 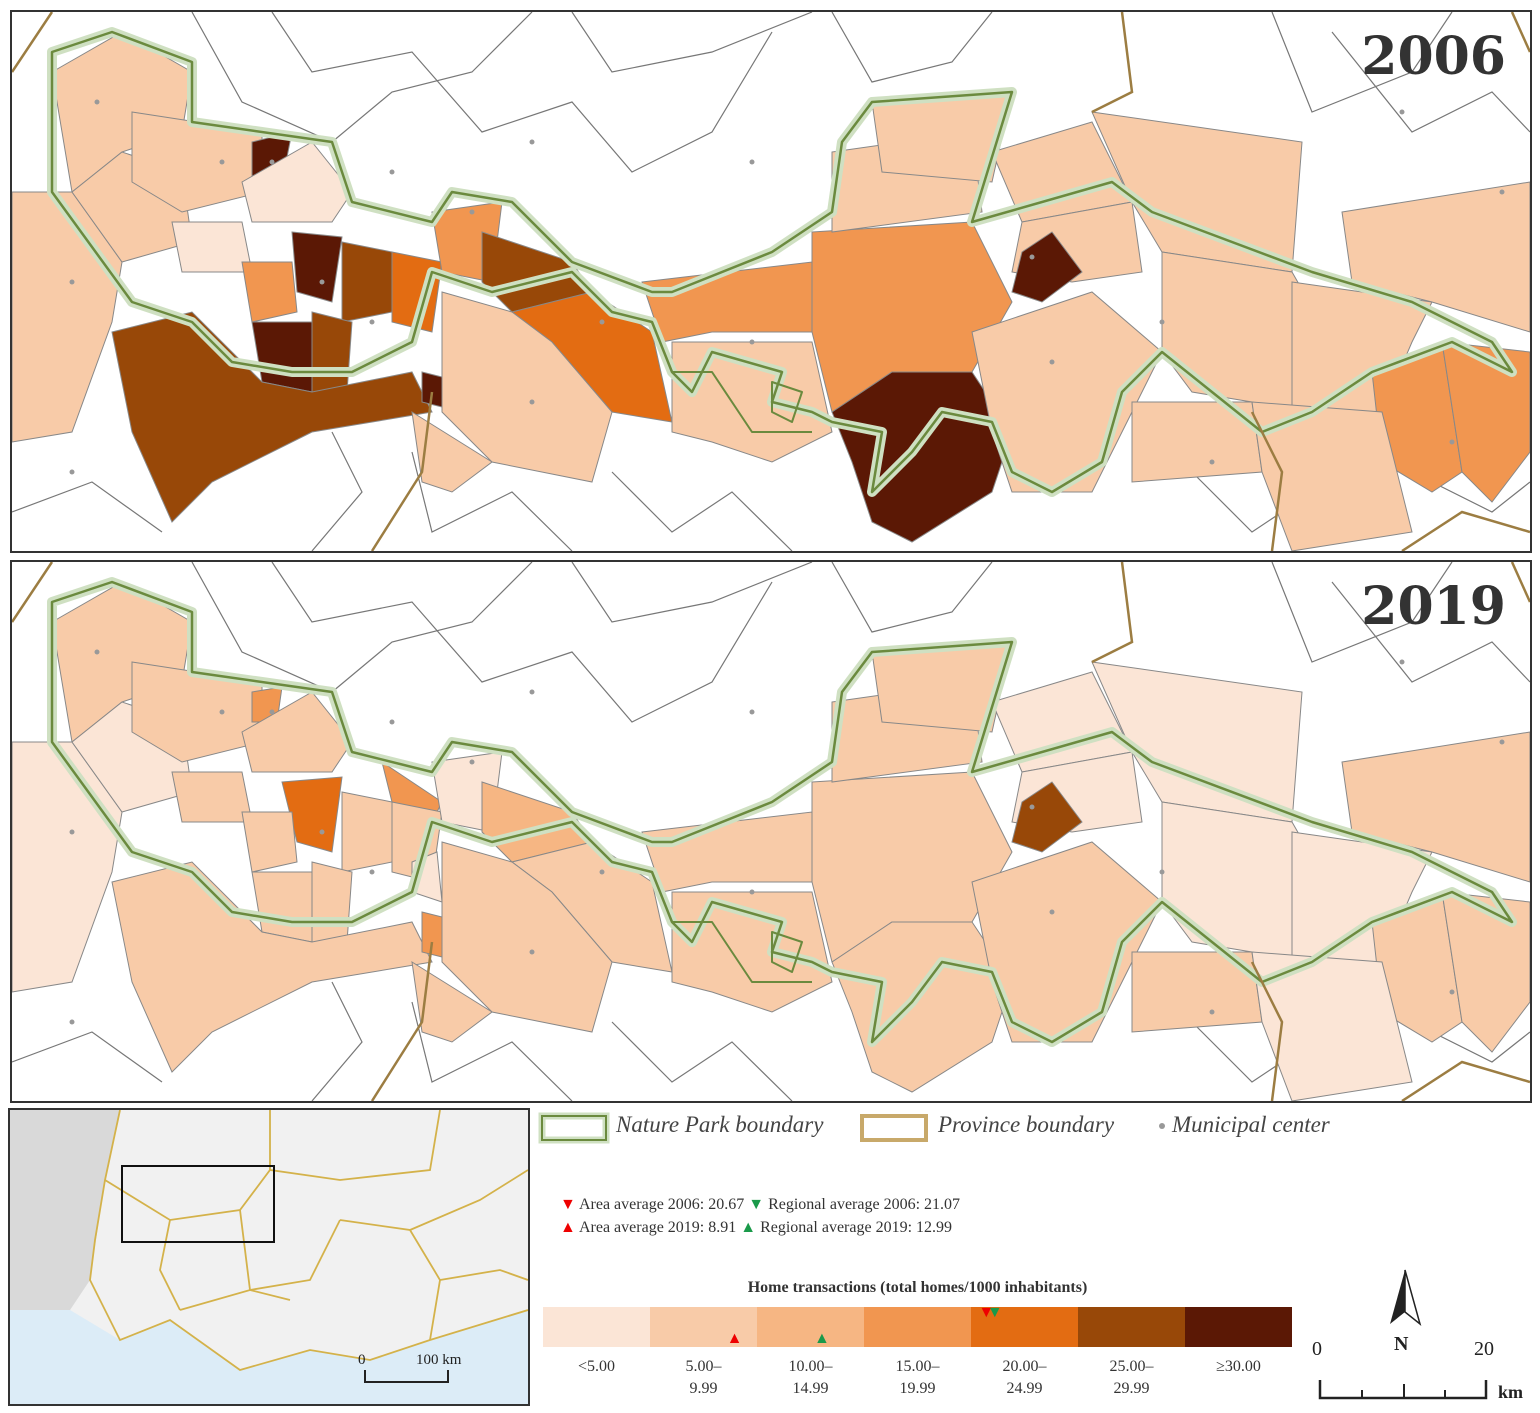 What do you see at coordinates (1433, 606) in the screenshot?
I see `year-label-2019: 2019` at bounding box center [1433, 606].